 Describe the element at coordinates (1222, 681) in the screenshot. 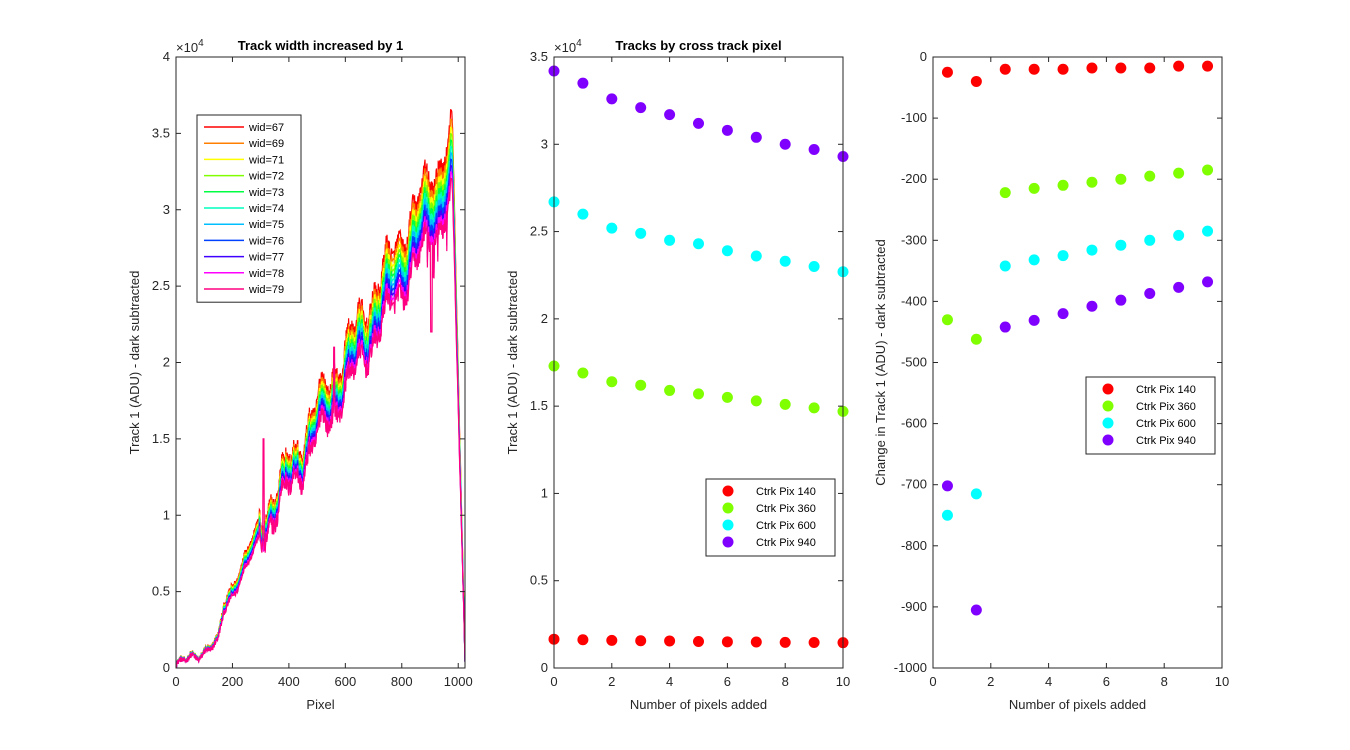

I see `x-tick-label: 10` at that location.